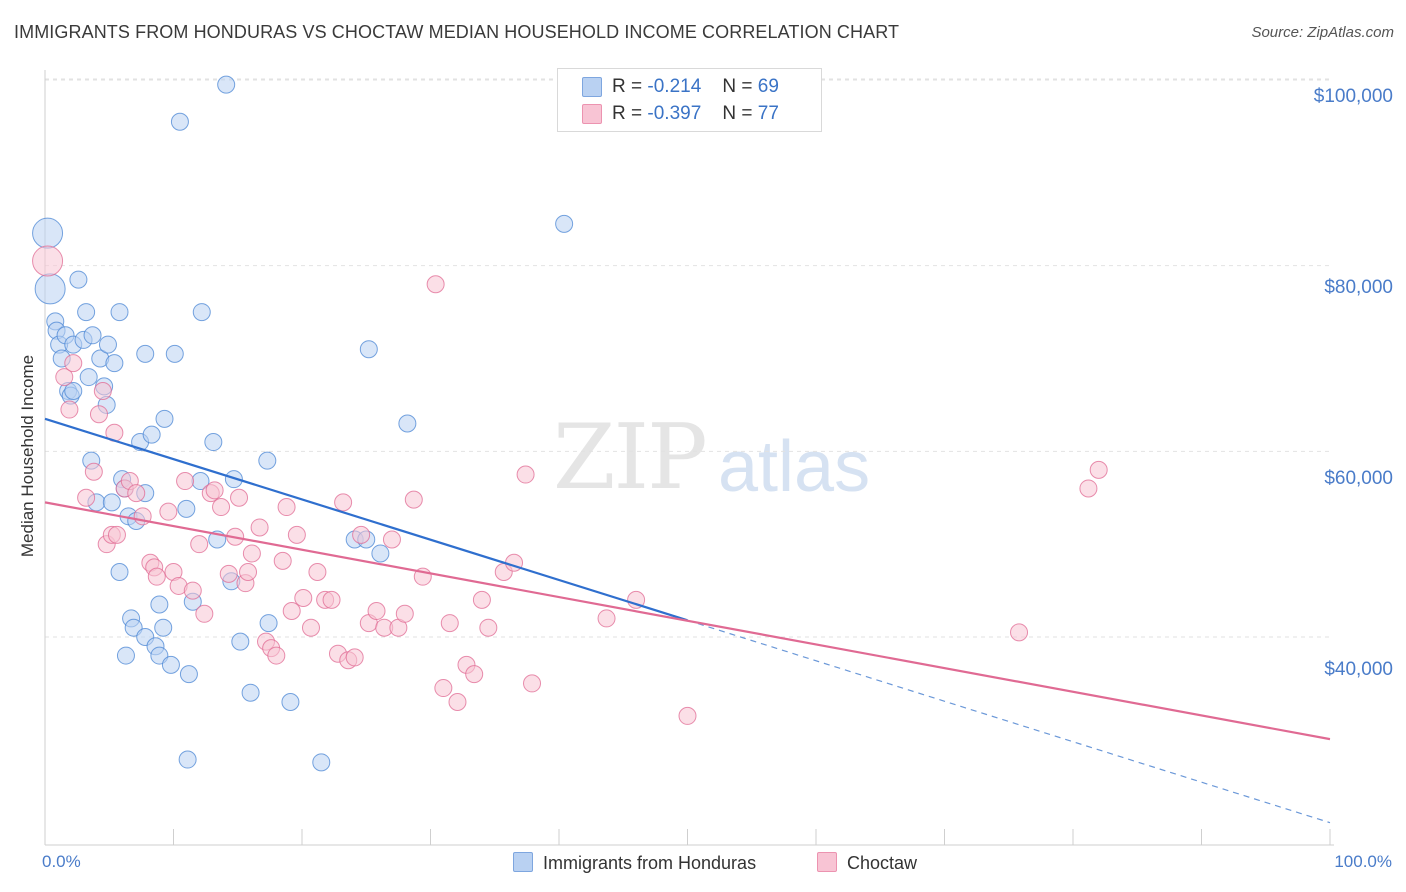  What do you see at coordinates (592, 114) in the screenshot?
I see `series2-swatch` at bounding box center [592, 114].